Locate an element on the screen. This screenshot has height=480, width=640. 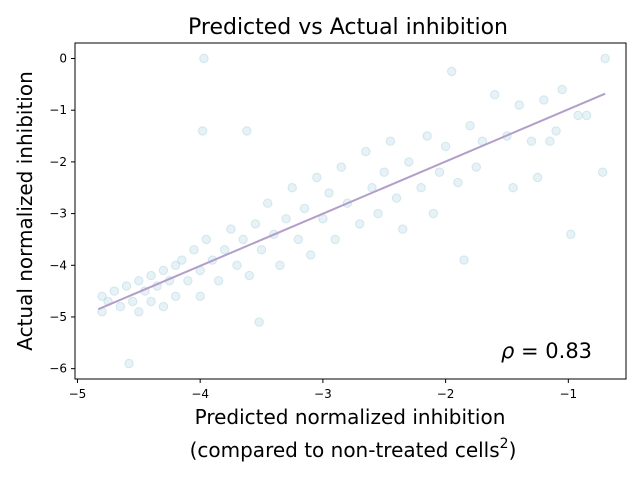
x-axis-label: Predicted normalized inhibition is located at coordinates (350, 417).